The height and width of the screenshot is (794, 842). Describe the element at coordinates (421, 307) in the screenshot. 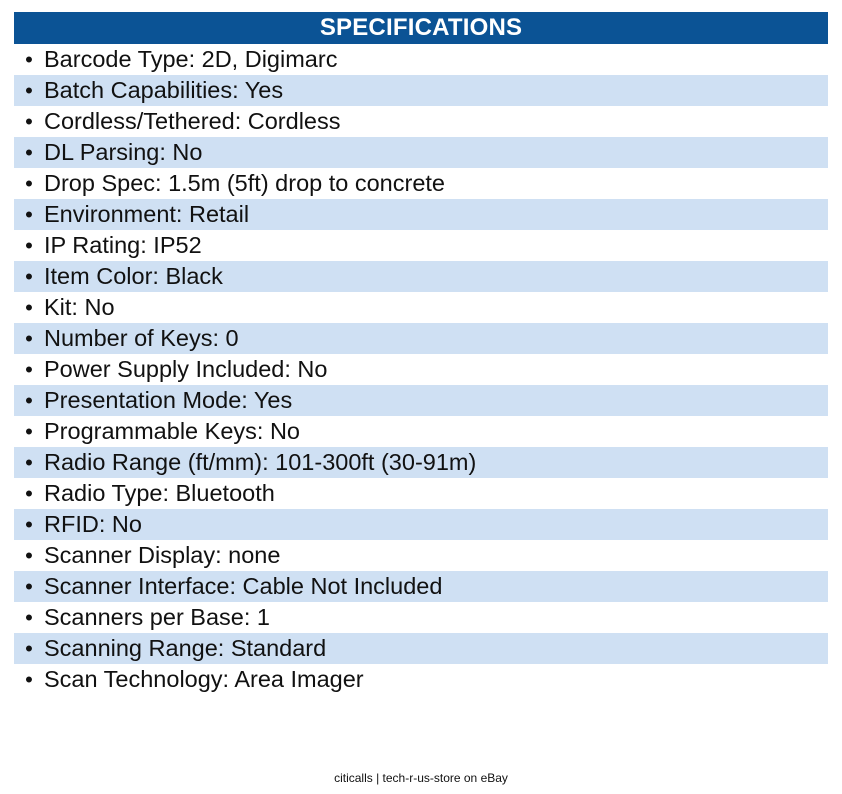

I see `spec-row: • Kit: No` at that location.